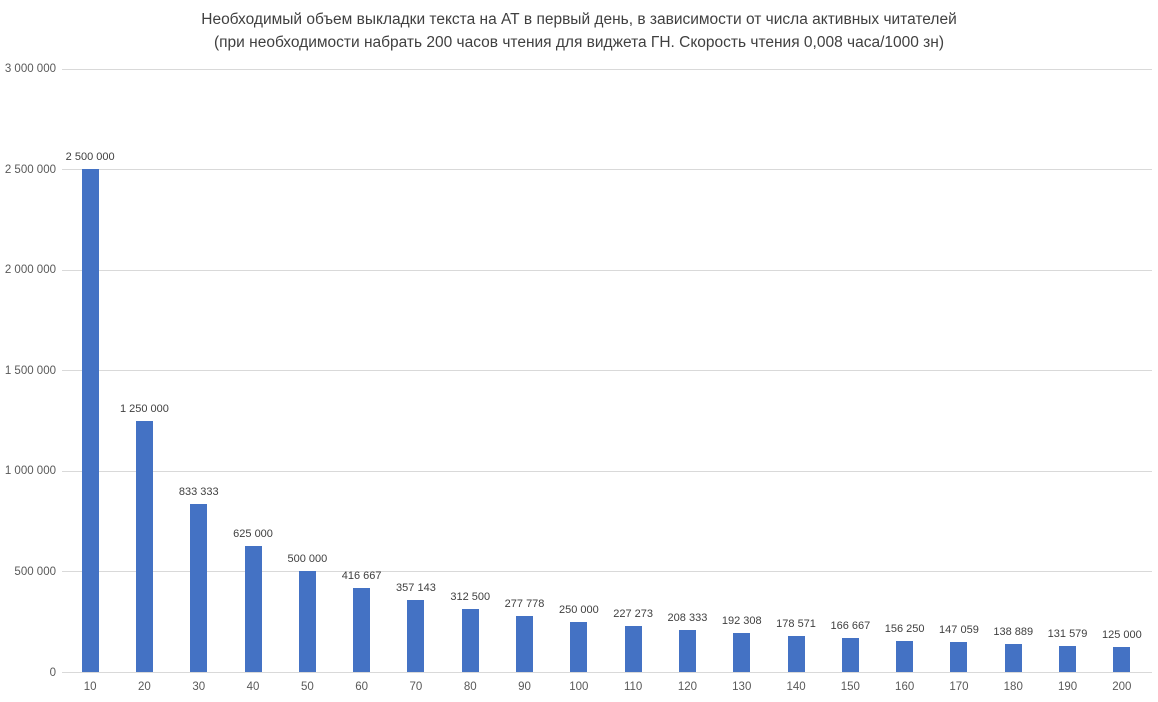  What do you see at coordinates (1122, 687) in the screenshot?
I see `x-axis-tick-label: 200` at bounding box center [1122, 687].